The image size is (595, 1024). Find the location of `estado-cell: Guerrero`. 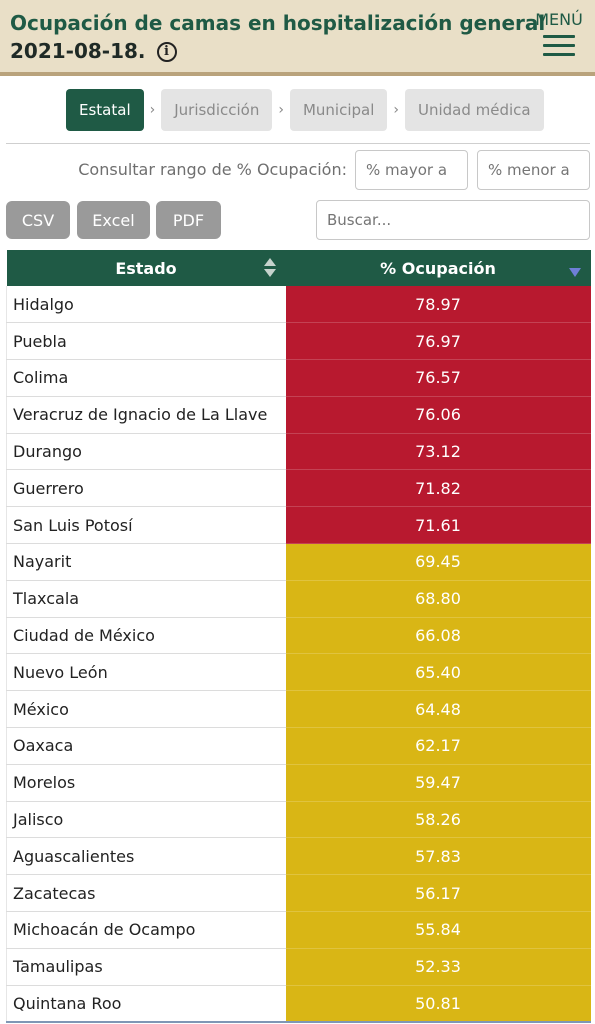

estado-cell: Guerrero is located at coordinates (146, 488).